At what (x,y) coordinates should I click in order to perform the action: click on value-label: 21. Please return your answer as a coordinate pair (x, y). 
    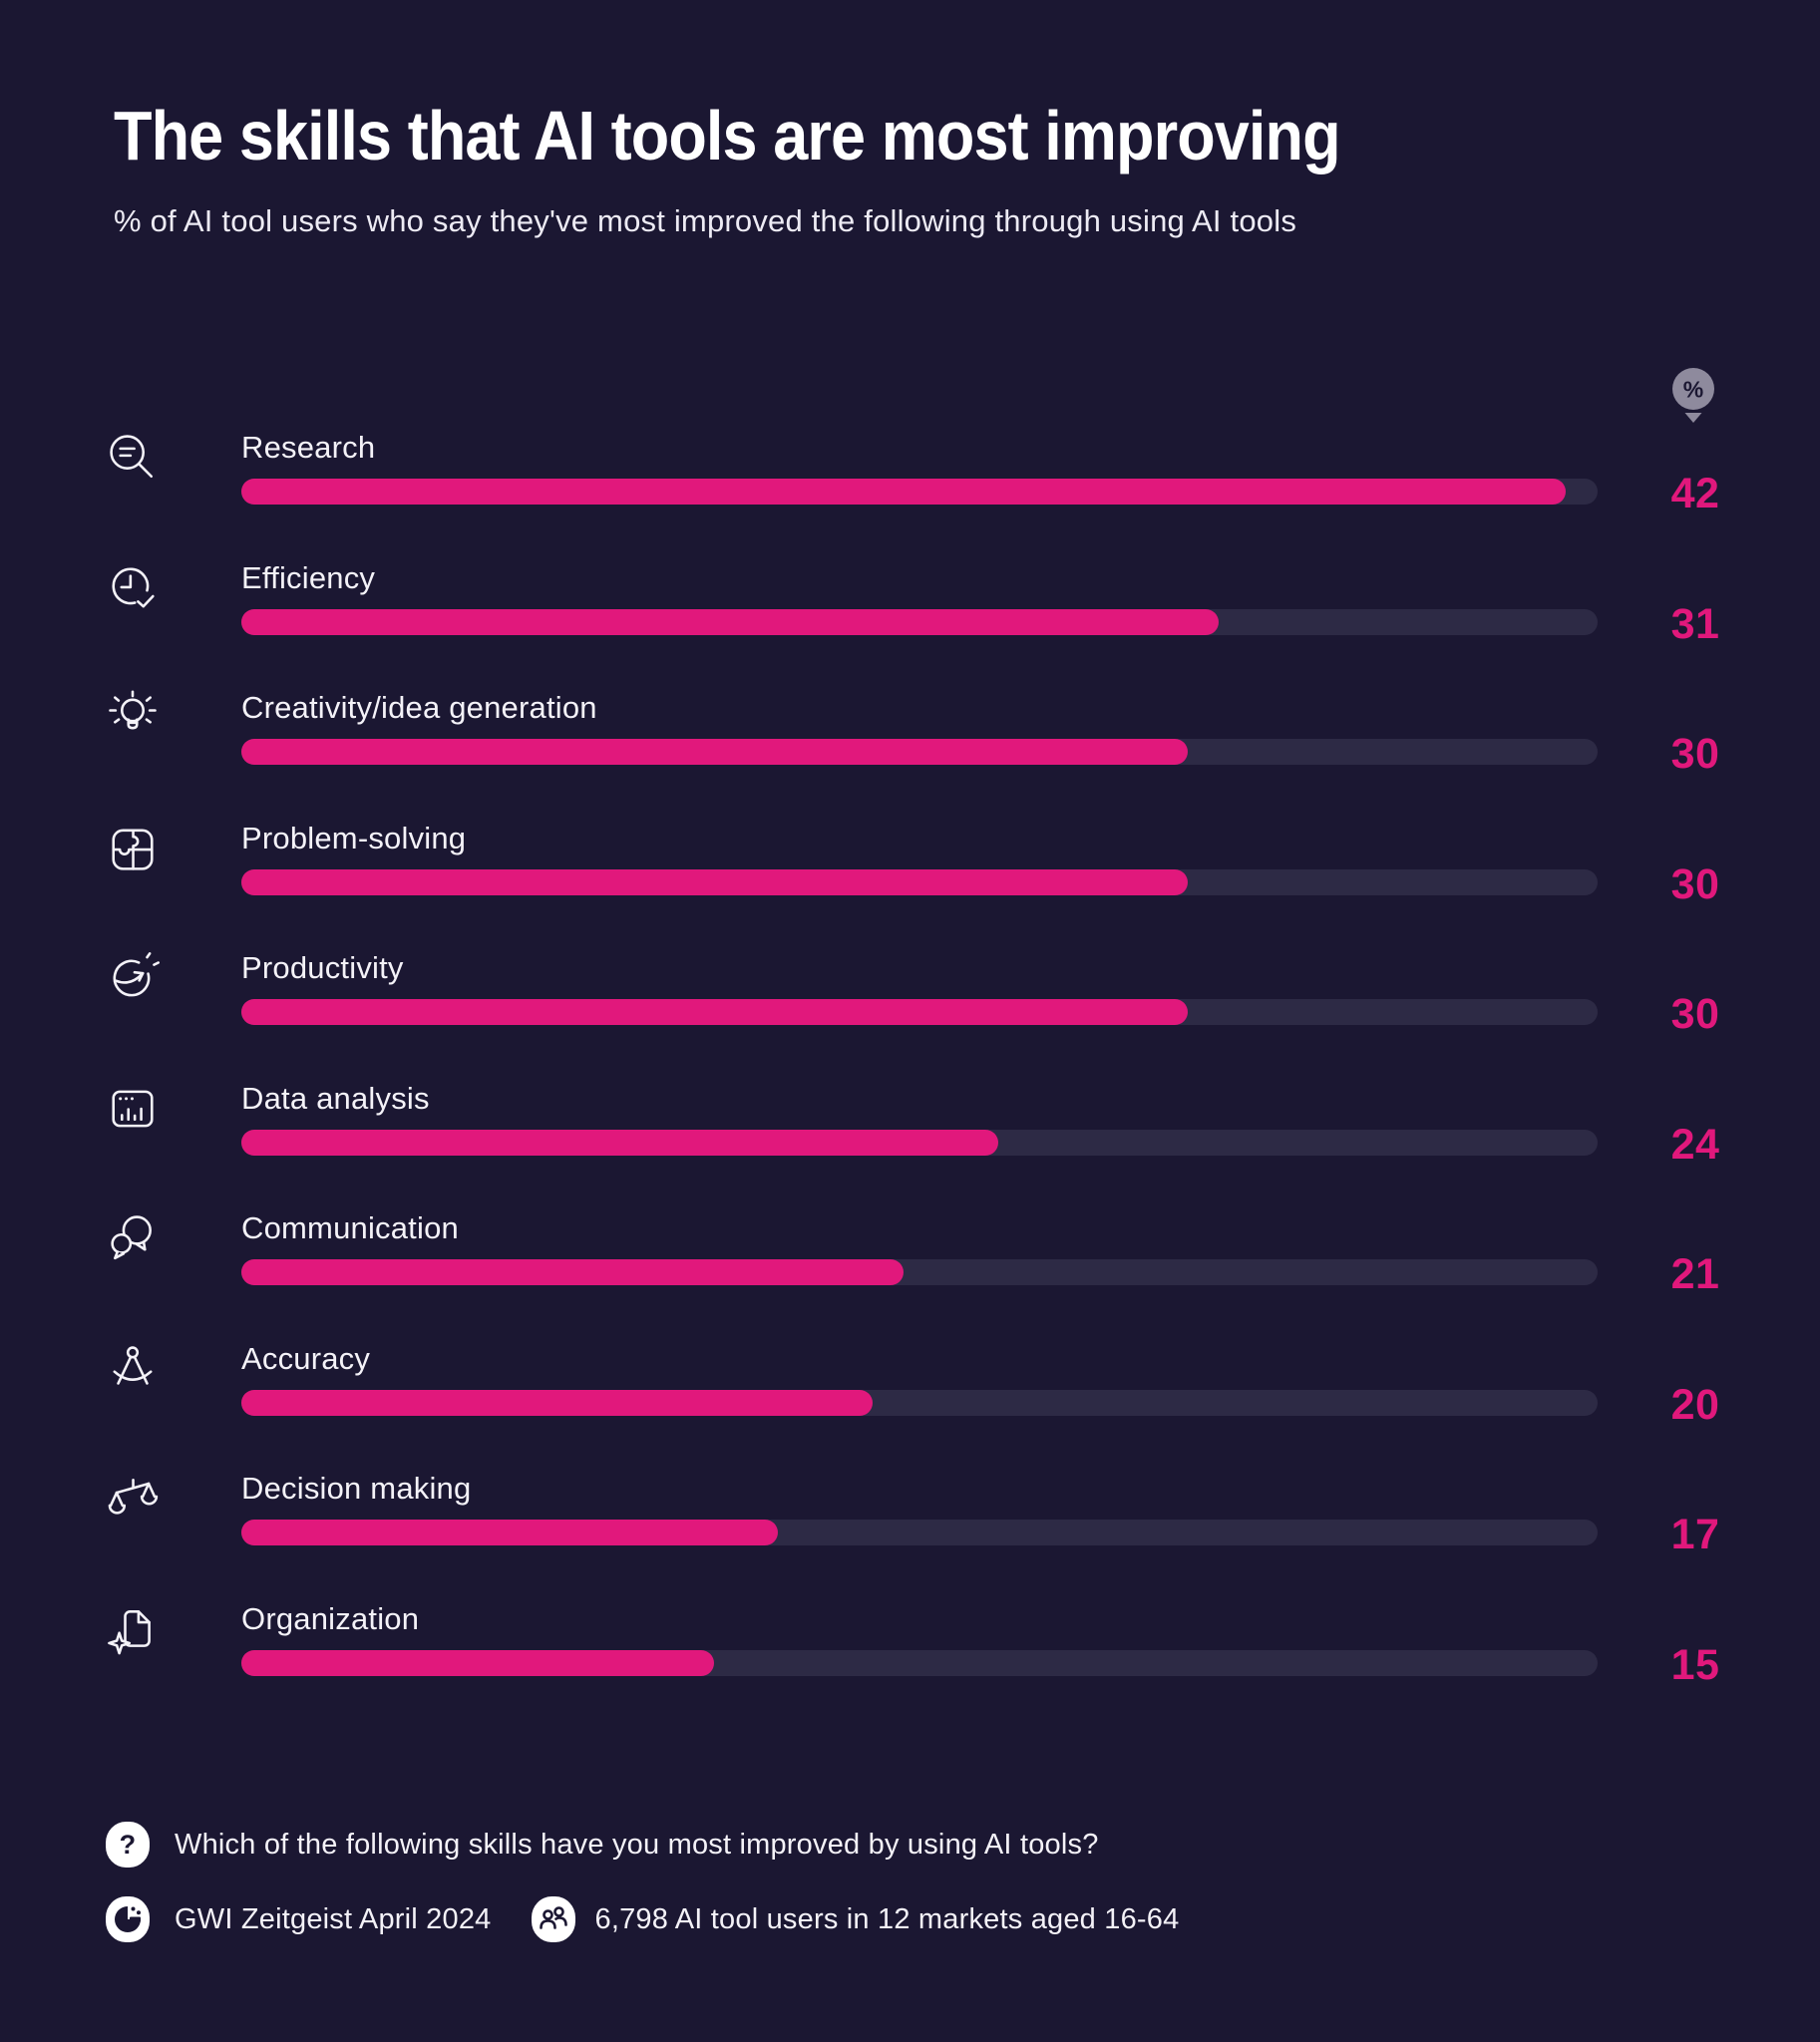
    Looking at the image, I should click on (1695, 1274).